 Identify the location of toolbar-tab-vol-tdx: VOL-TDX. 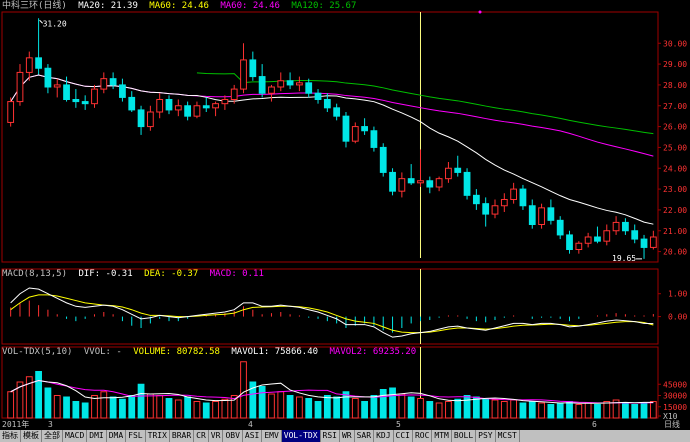
(301, 436).